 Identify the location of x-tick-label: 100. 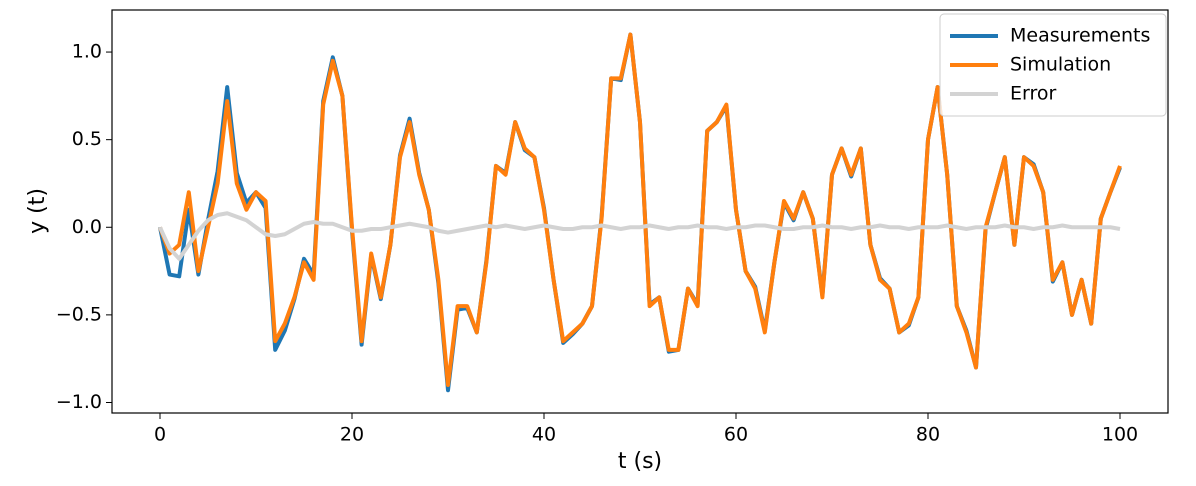
(1120, 435).